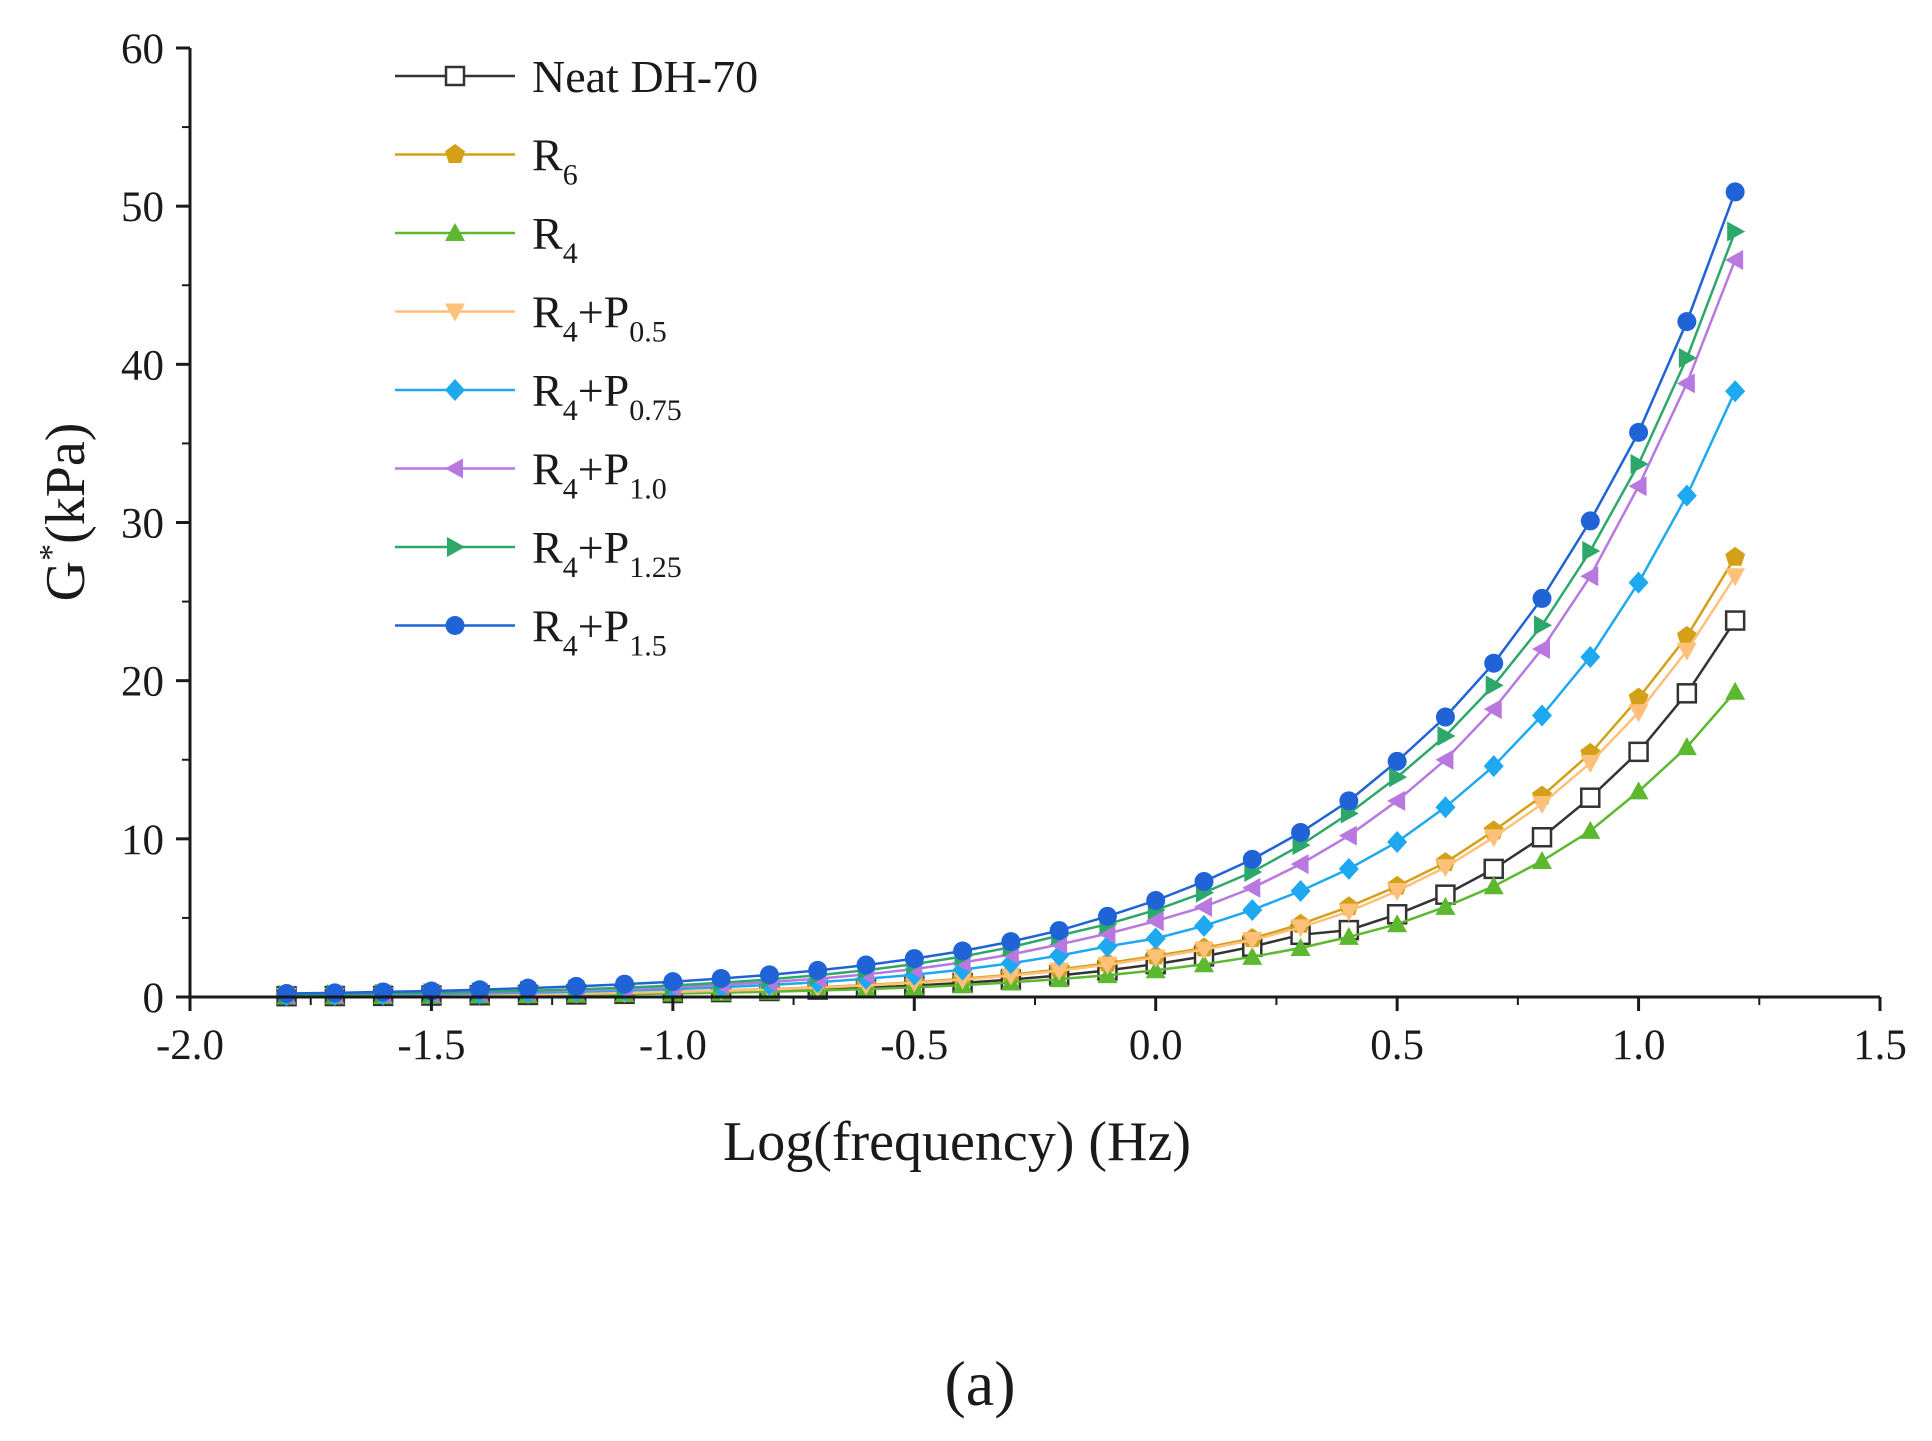 The width and height of the screenshot is (1932, 1441). I want to click on legend-item-r4-p1-25: R4+P1.25, so click(538, 553).